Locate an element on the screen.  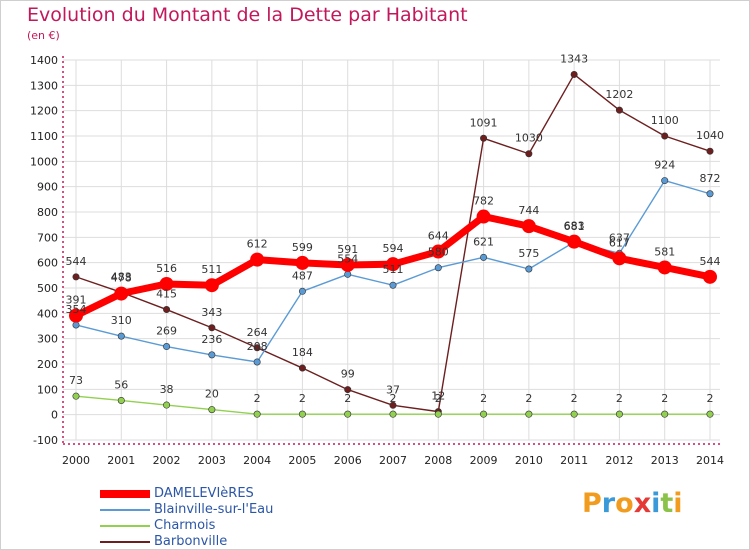
data-label: 1040 is located at coordinates (710, 135).